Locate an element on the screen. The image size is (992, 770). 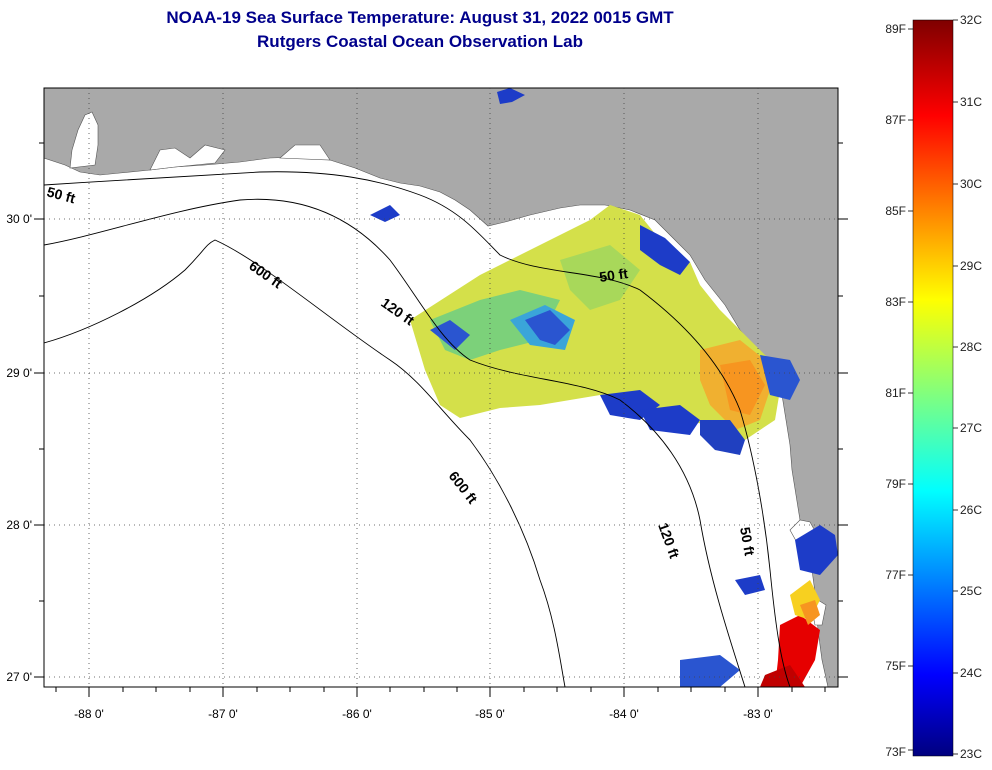
land-mobile-bay is located at coordinates (84, 140).